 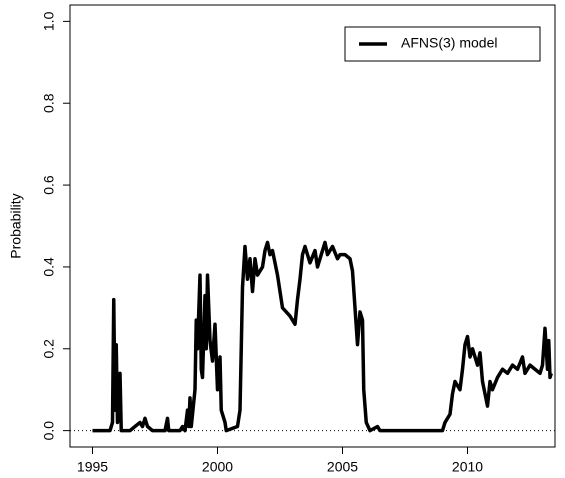 I want to click on y-tick-label: 0.2, so click(x=49, y=349).